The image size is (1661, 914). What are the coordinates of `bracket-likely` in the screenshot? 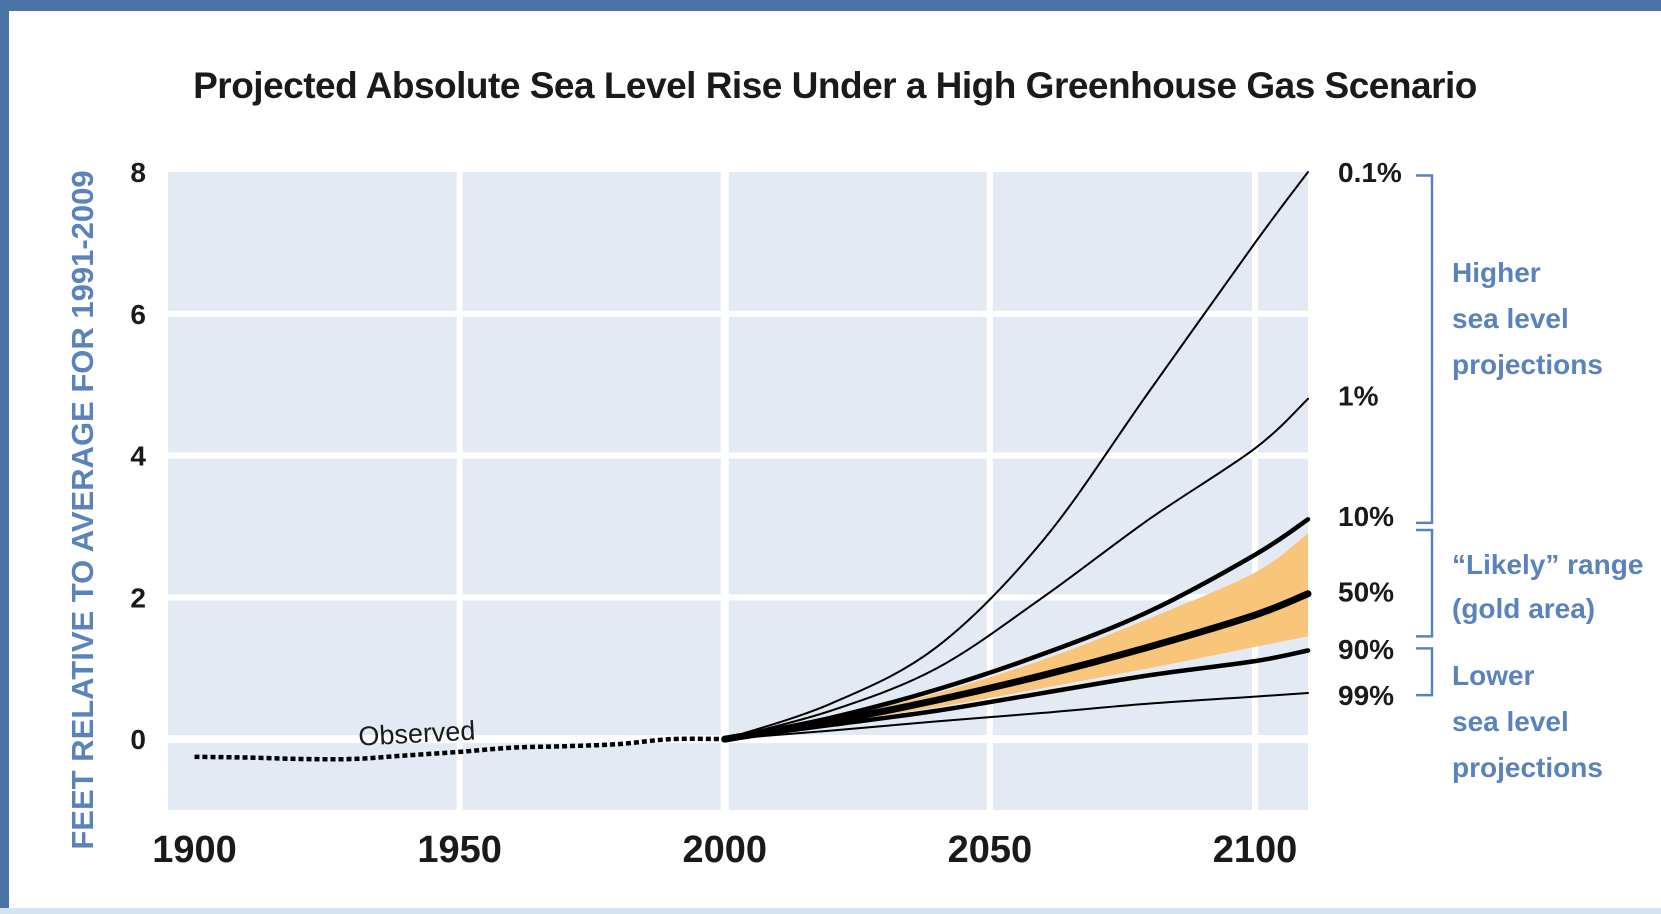 It's located at (1425, 583).